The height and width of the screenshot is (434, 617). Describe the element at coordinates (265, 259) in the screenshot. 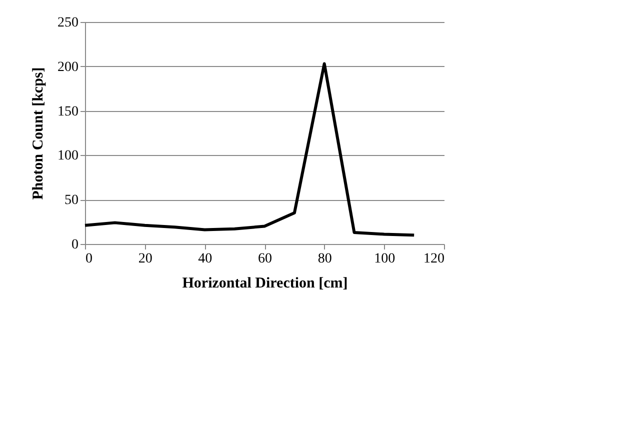

I see `x-tick-label: 60` at that location.